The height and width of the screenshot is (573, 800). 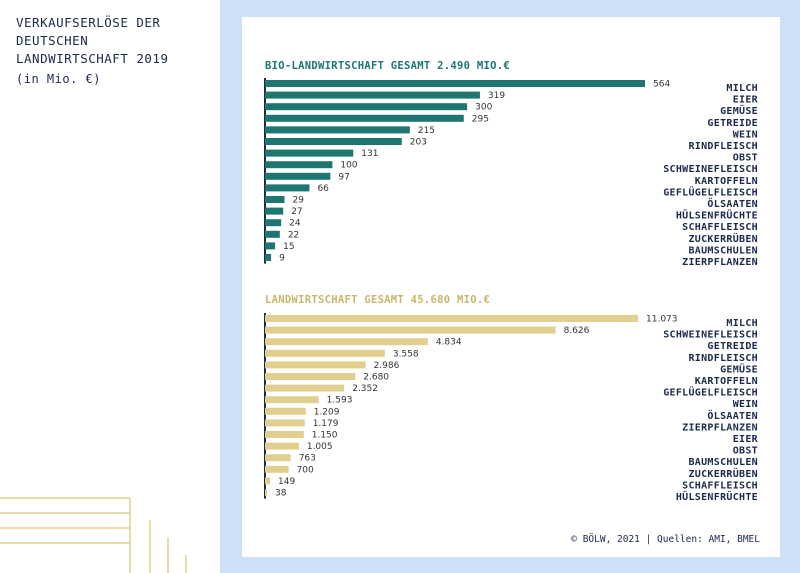 What do you see at coordinates (281, 494) in the screenshot?
I see `conv-value-label: 38` at bounding box center [281, 494].